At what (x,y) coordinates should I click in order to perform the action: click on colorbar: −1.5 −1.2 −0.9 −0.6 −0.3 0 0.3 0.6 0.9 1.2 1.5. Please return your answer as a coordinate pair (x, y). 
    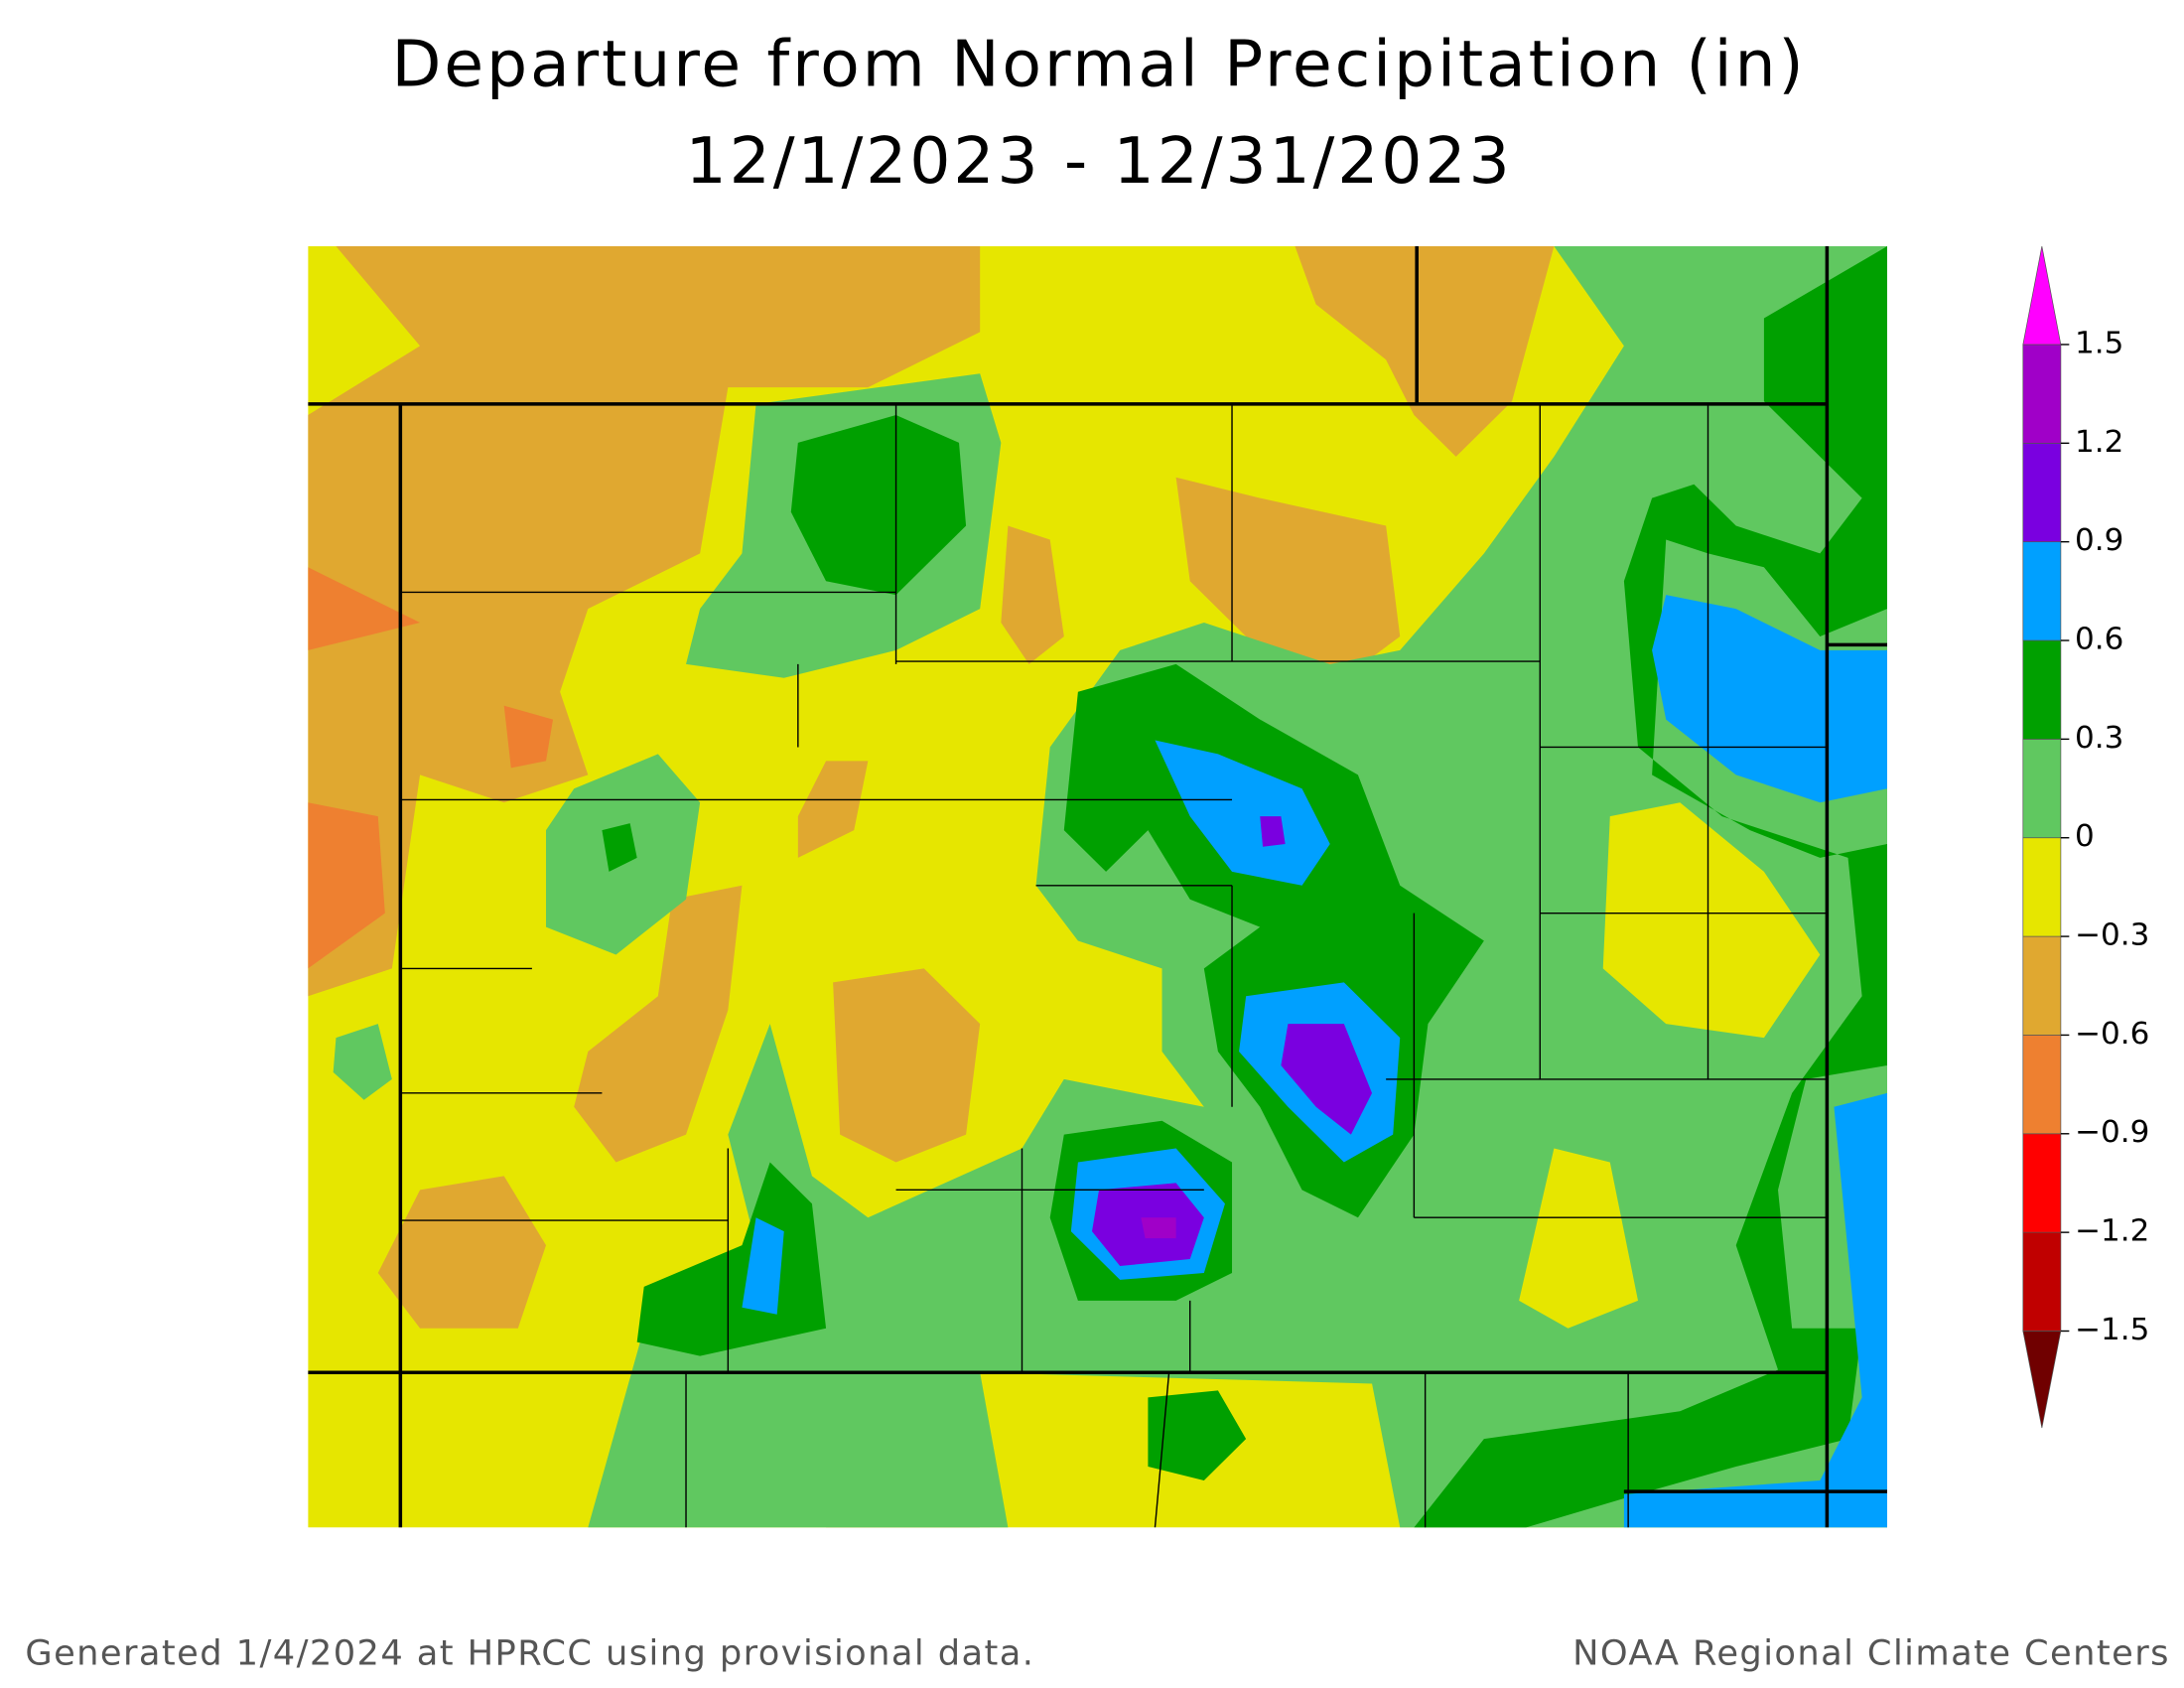
    Looking at the image, I should click on (2085, 837).